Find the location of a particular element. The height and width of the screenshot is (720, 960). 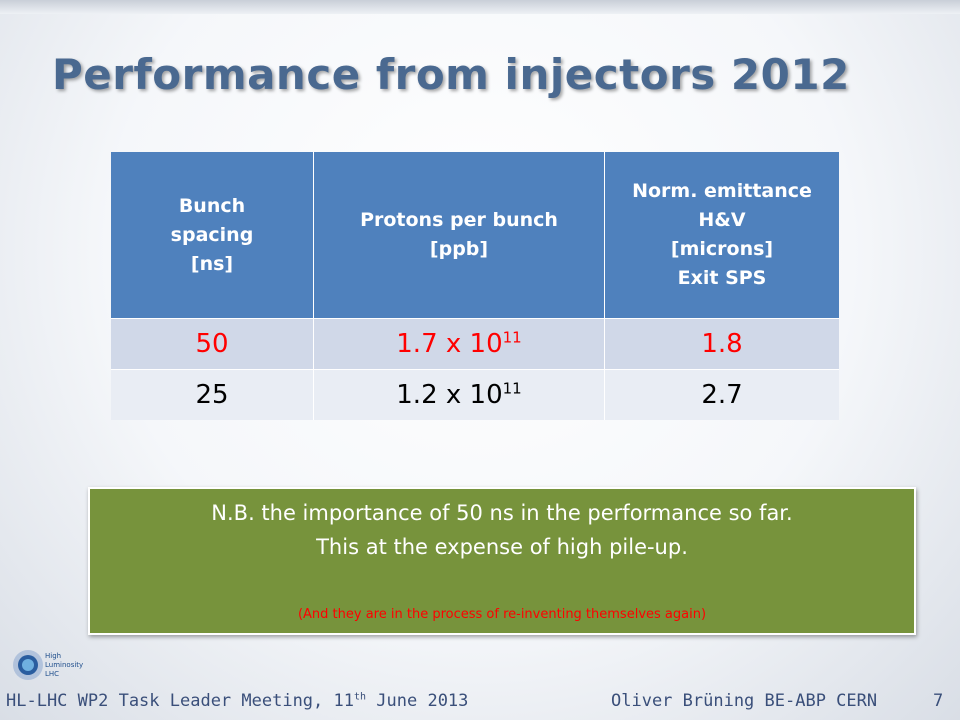

cell-bunch-spacing: 50 is located at coordinates (212, 344).